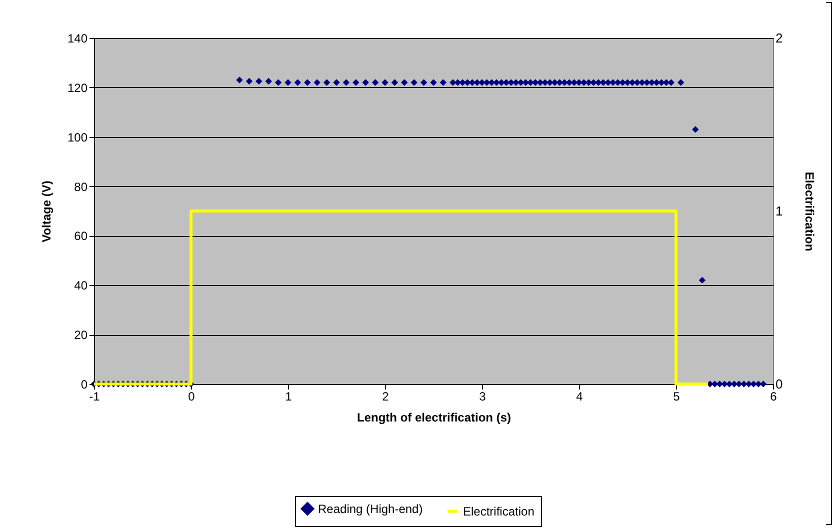 Image resolution: width=836 pixels, height=529 pixels. What do you see at coordinates (81, 335) in the screenshot?
I see `y-tick-label: 20` at bounding box center [81, 335].